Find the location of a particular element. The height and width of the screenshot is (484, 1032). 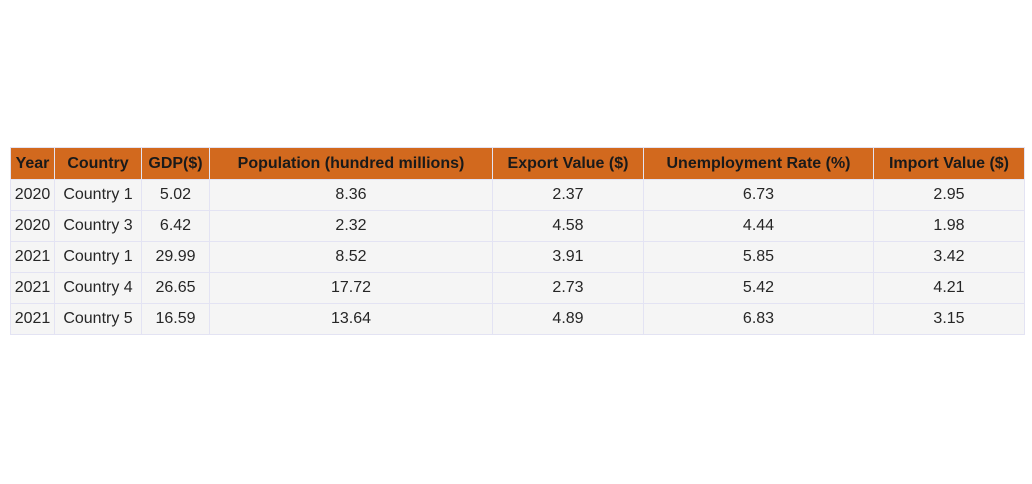

cell-import-value: 3.42 is located at coordinates (949, 257).